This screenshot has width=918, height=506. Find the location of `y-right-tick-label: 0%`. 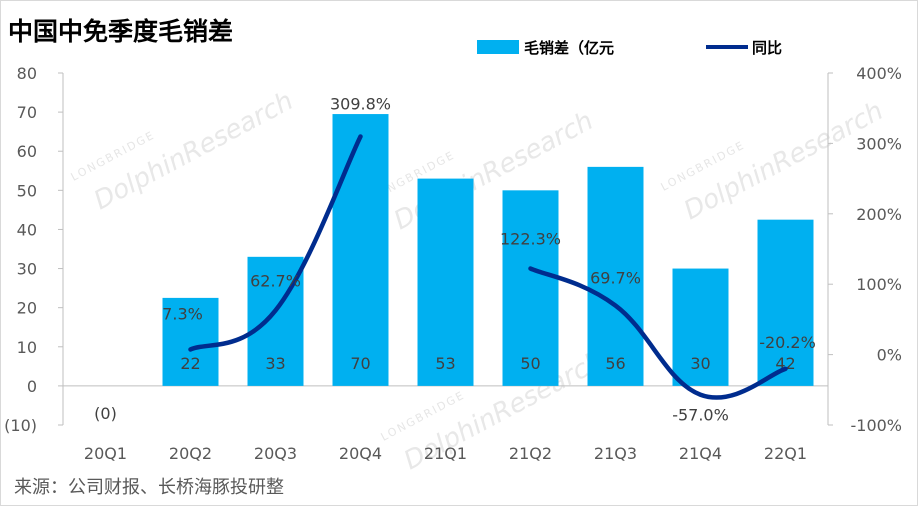

y-right-tick-label: 0% is located at coordinates (889, 355).